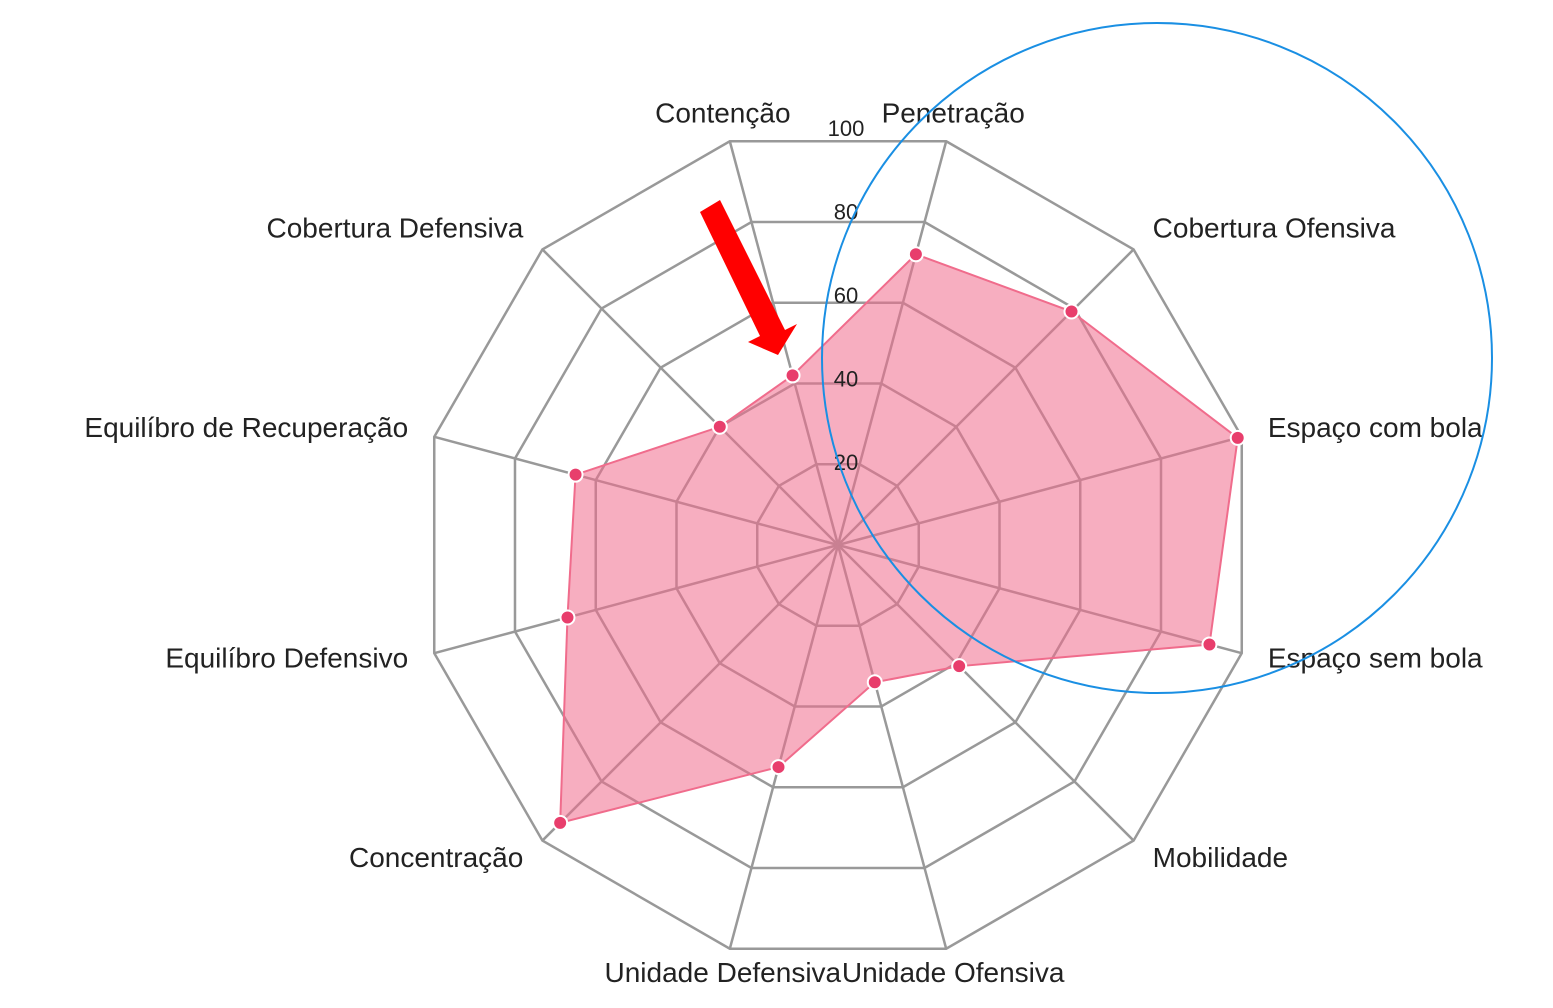 The width and height of the screenshot is (1553, 1008). What do you see at coordinates (953, 113) in the screenshot?
I see `category-label: Penetração` at bounding box center [953, 113].